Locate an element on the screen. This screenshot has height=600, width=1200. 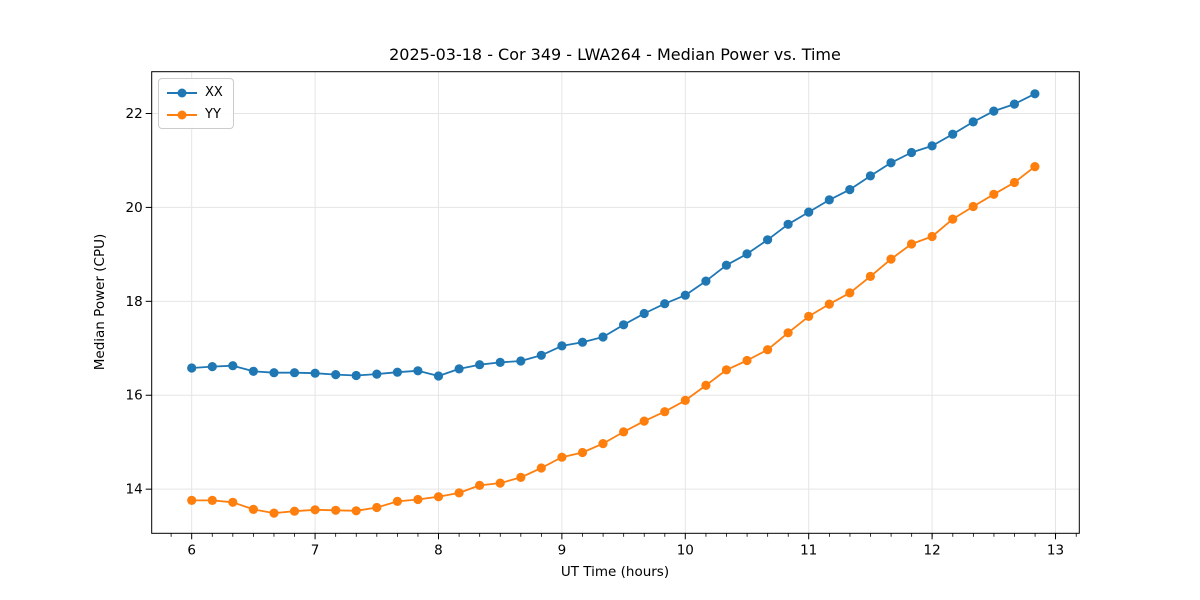
legend-label-xx: XX is located at coordinates (214, 92).